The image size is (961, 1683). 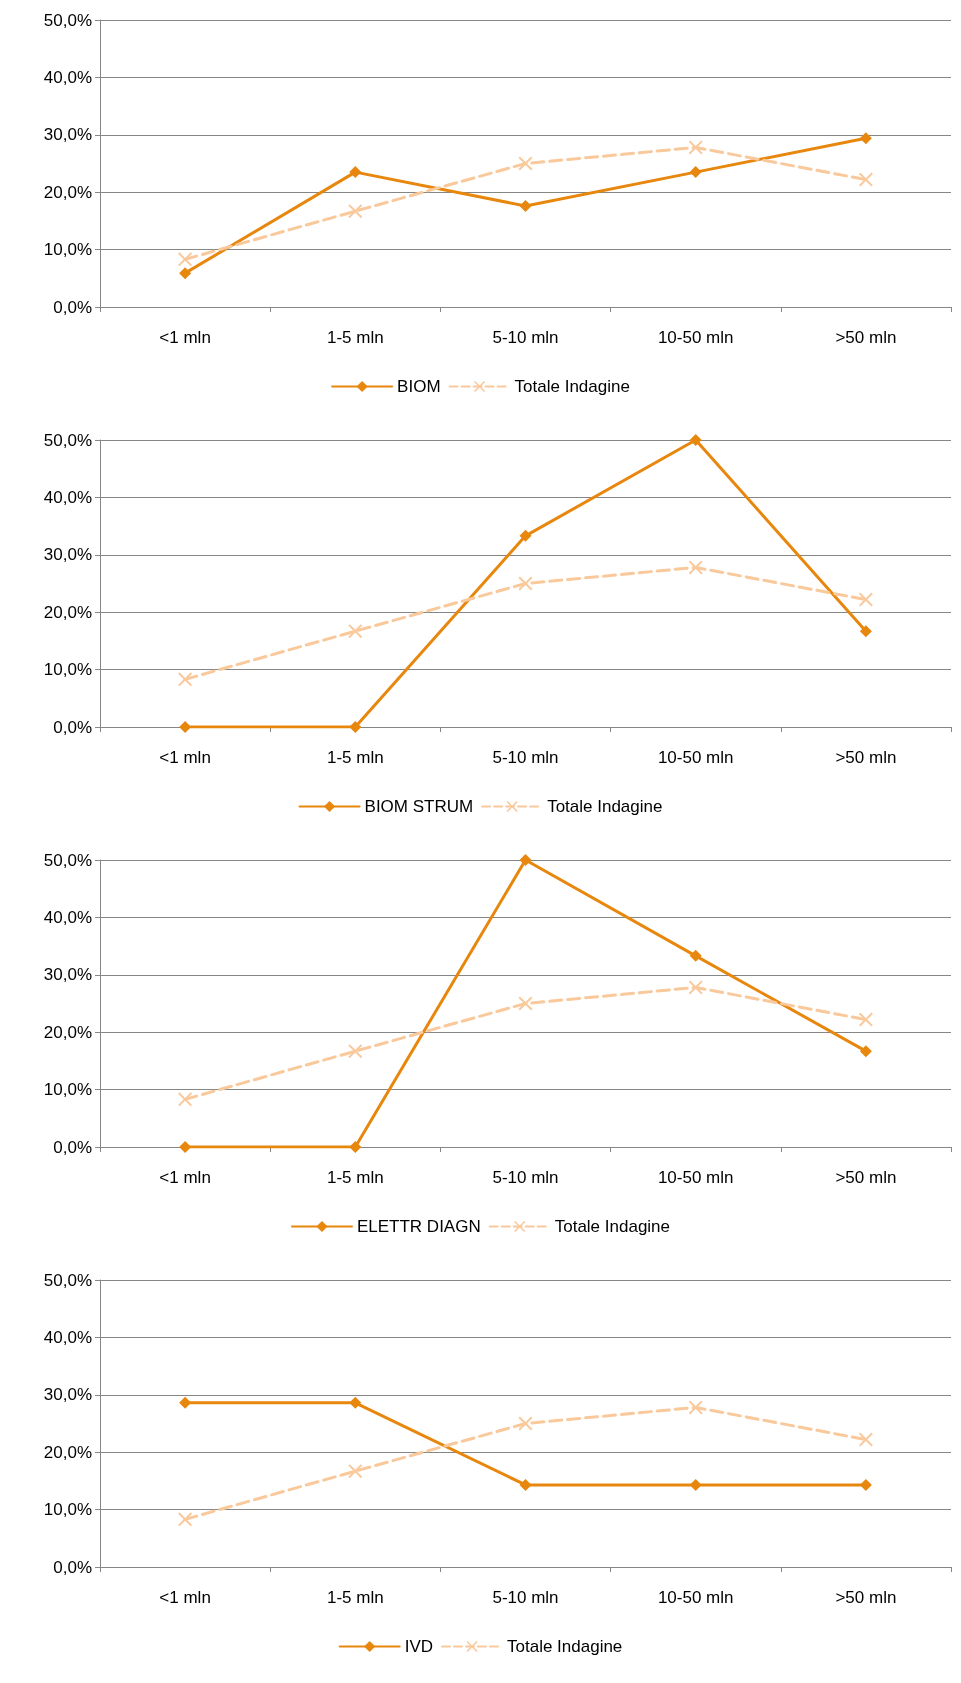 What do you see at coordinates (418, 1226) in the screenshot?
I see `legend-label: ELETTR DIAGN` at bounding box center [418, 1226].